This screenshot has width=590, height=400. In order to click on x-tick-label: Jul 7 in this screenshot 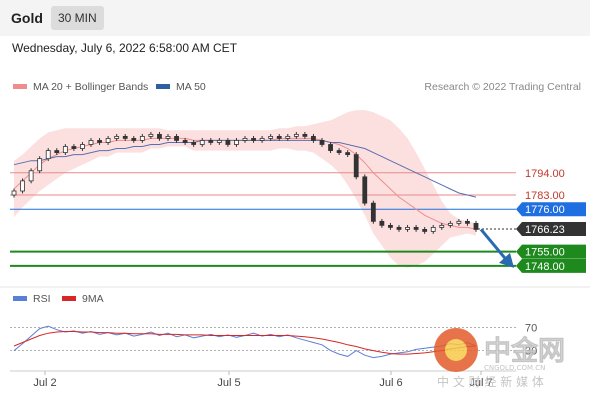, I will do `click(480, 383)`.